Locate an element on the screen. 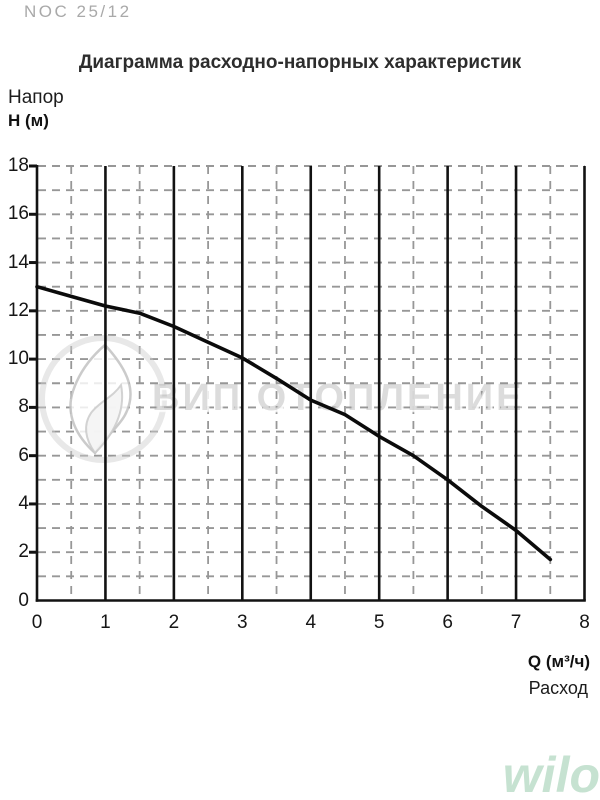 This screenshot has height=800, width=600. y-tick-label-16: 16 is located at coordinates (18, 214).